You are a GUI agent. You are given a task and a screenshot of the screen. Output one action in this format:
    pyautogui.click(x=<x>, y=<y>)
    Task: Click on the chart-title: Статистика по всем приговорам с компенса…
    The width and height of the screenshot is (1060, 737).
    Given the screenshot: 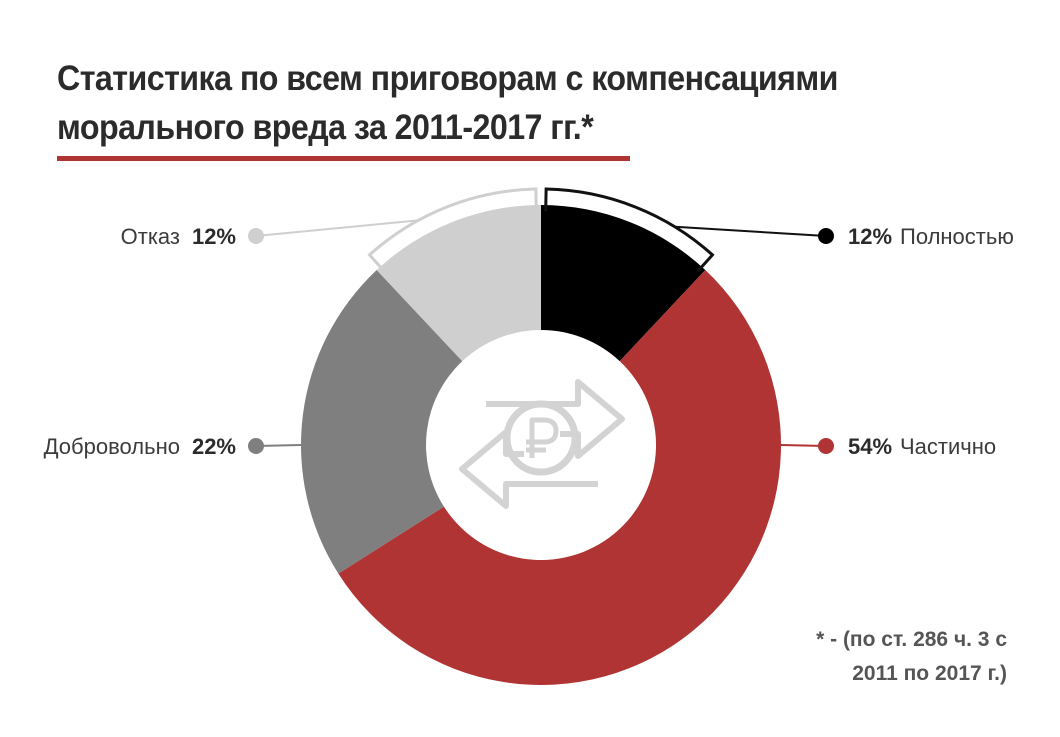 What is the action you would take?
    pyautogui.click(x=462, y=103)
    